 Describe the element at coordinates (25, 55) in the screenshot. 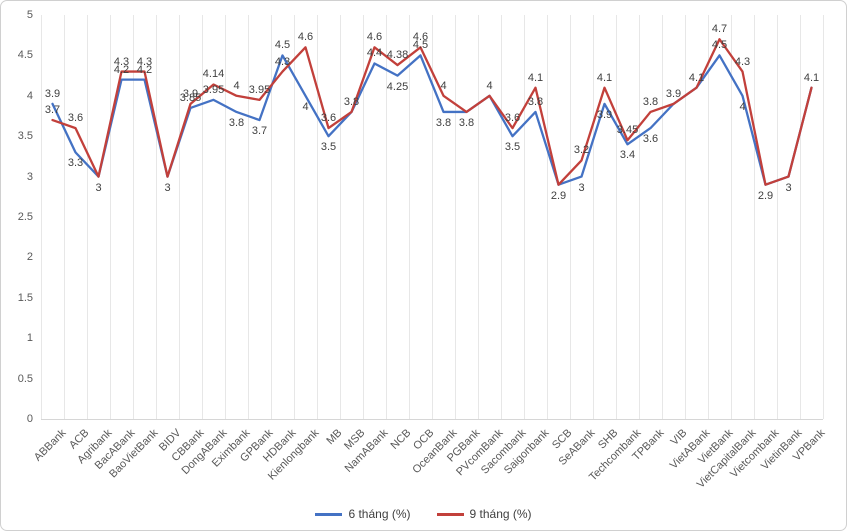

I see `y-tick-label: 4.5` at that location.